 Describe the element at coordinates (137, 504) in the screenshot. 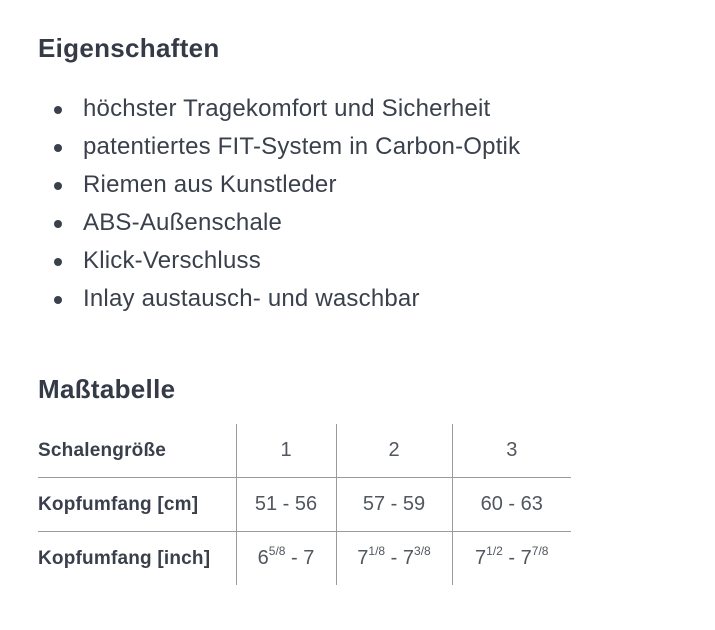

I see `row-label: Kopfumfang [cm]` at that location.